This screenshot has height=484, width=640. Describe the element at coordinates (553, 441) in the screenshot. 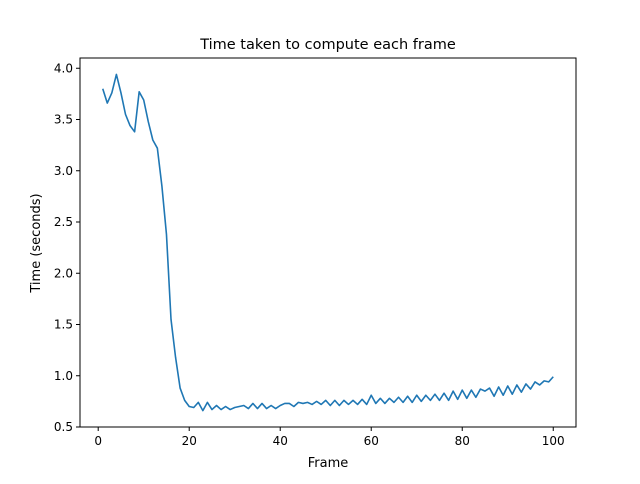

I see `x-tick-label: 100` at that location.